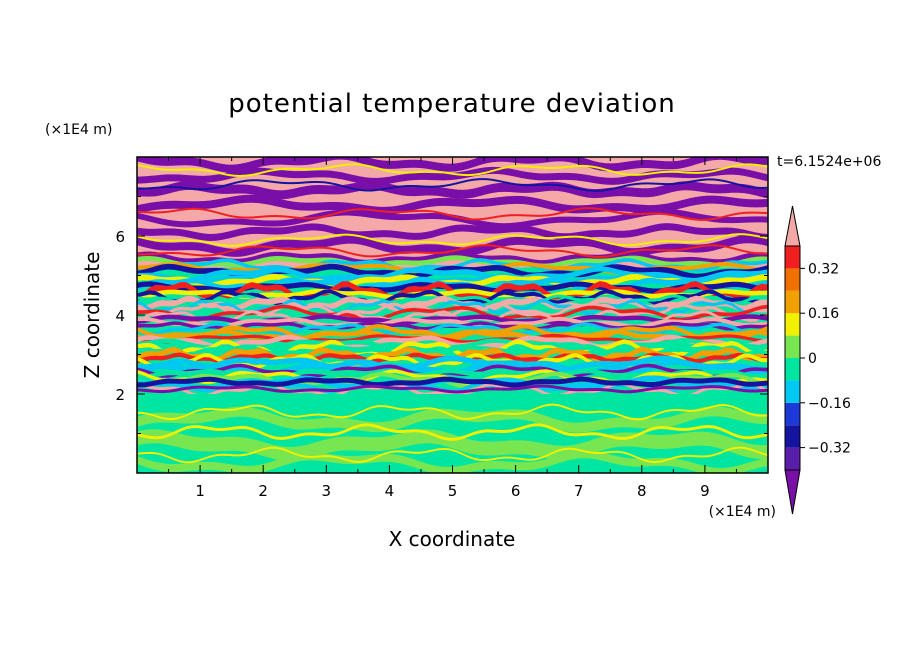 Image resolution: width=904 pixels, height=654 pixels. What do you see at coordinates (823, 269) in the screenshot?
I see `colorbar-tick-label: 0.32` at bounding box center [823, 269].